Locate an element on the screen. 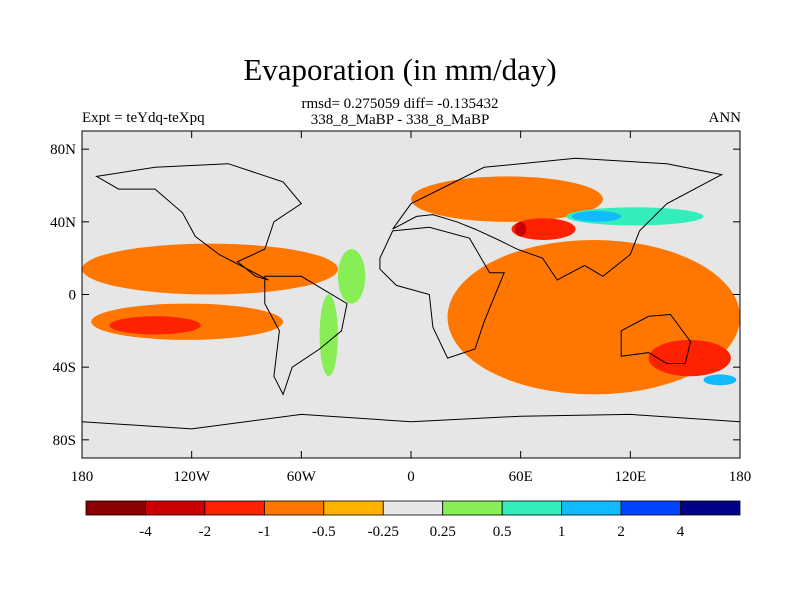  contour-region-north-pacific-tropical-band is located at coordinates (210, 269).